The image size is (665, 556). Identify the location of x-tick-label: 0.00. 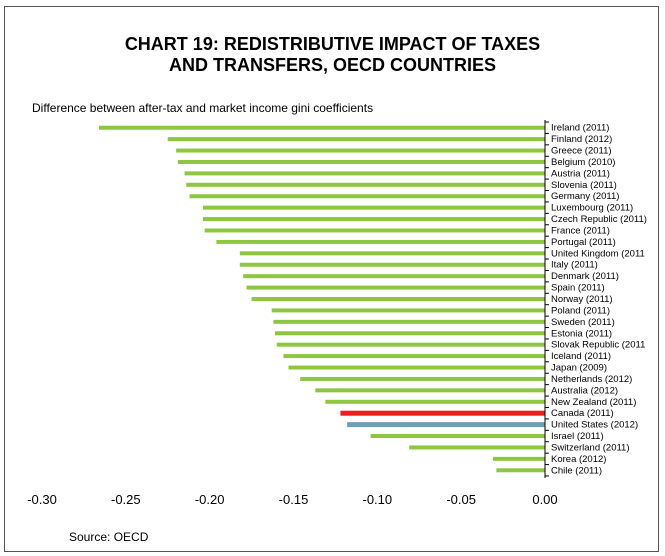
(544, 499).